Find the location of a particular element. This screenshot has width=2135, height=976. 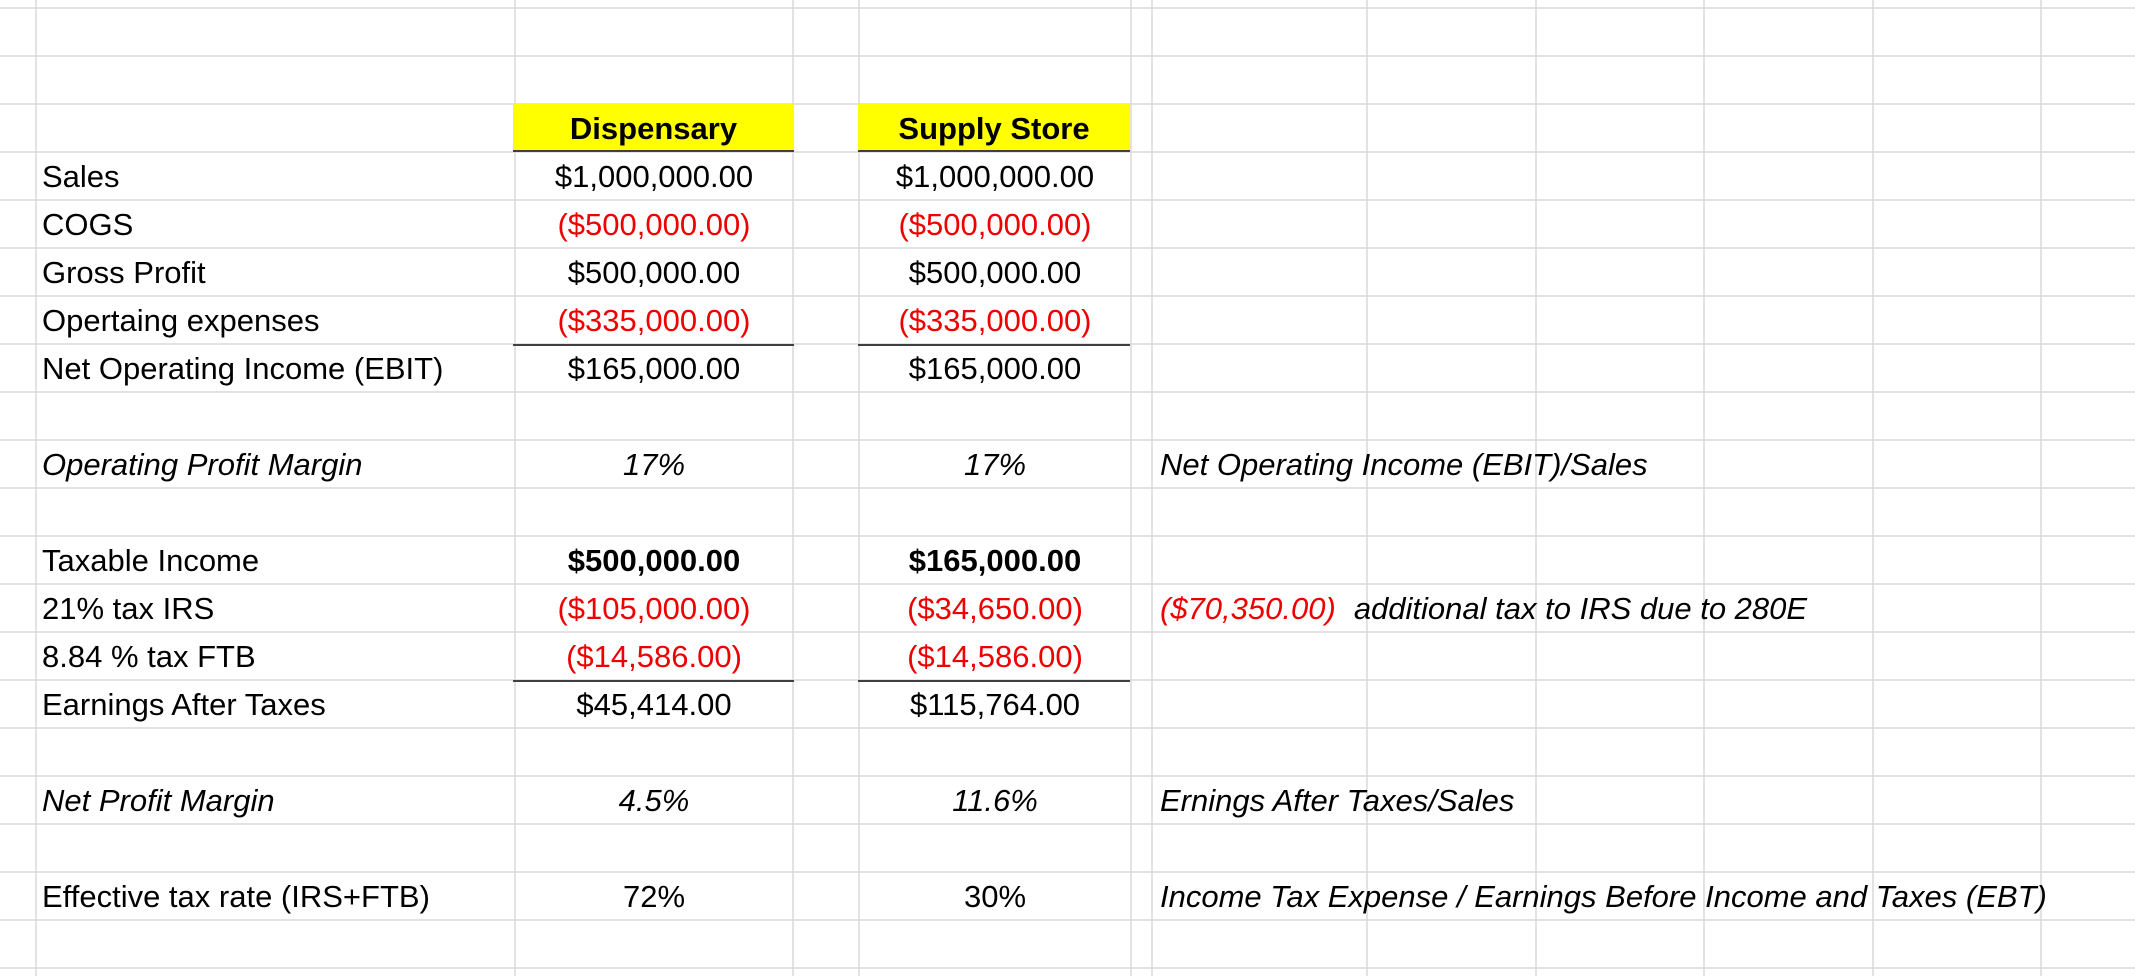

dispensary-value-cell: 4.5% is located at coordinates (654, 800).